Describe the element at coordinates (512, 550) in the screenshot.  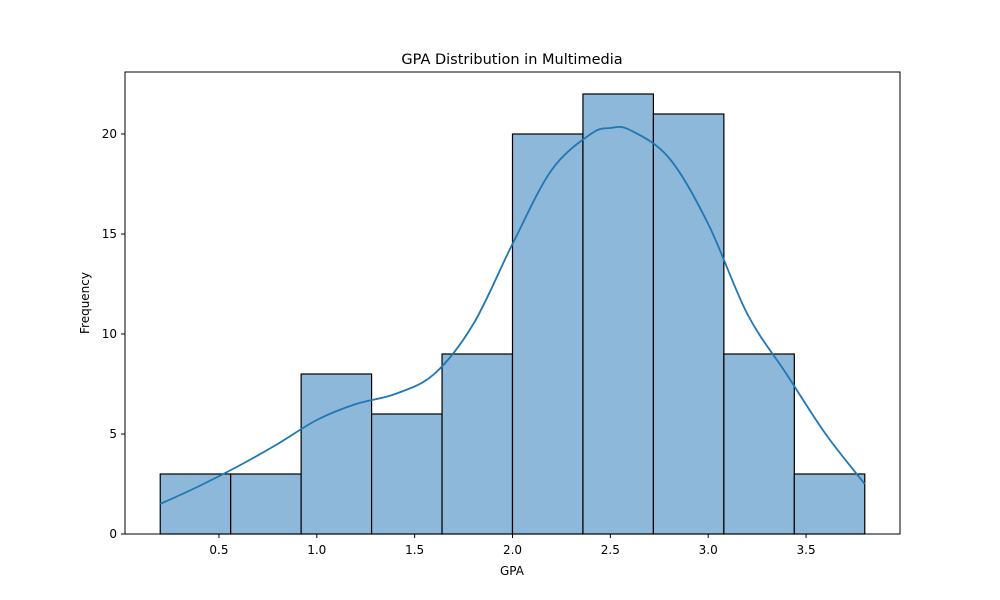
I see `x-tick-label: 2.0` at that location.